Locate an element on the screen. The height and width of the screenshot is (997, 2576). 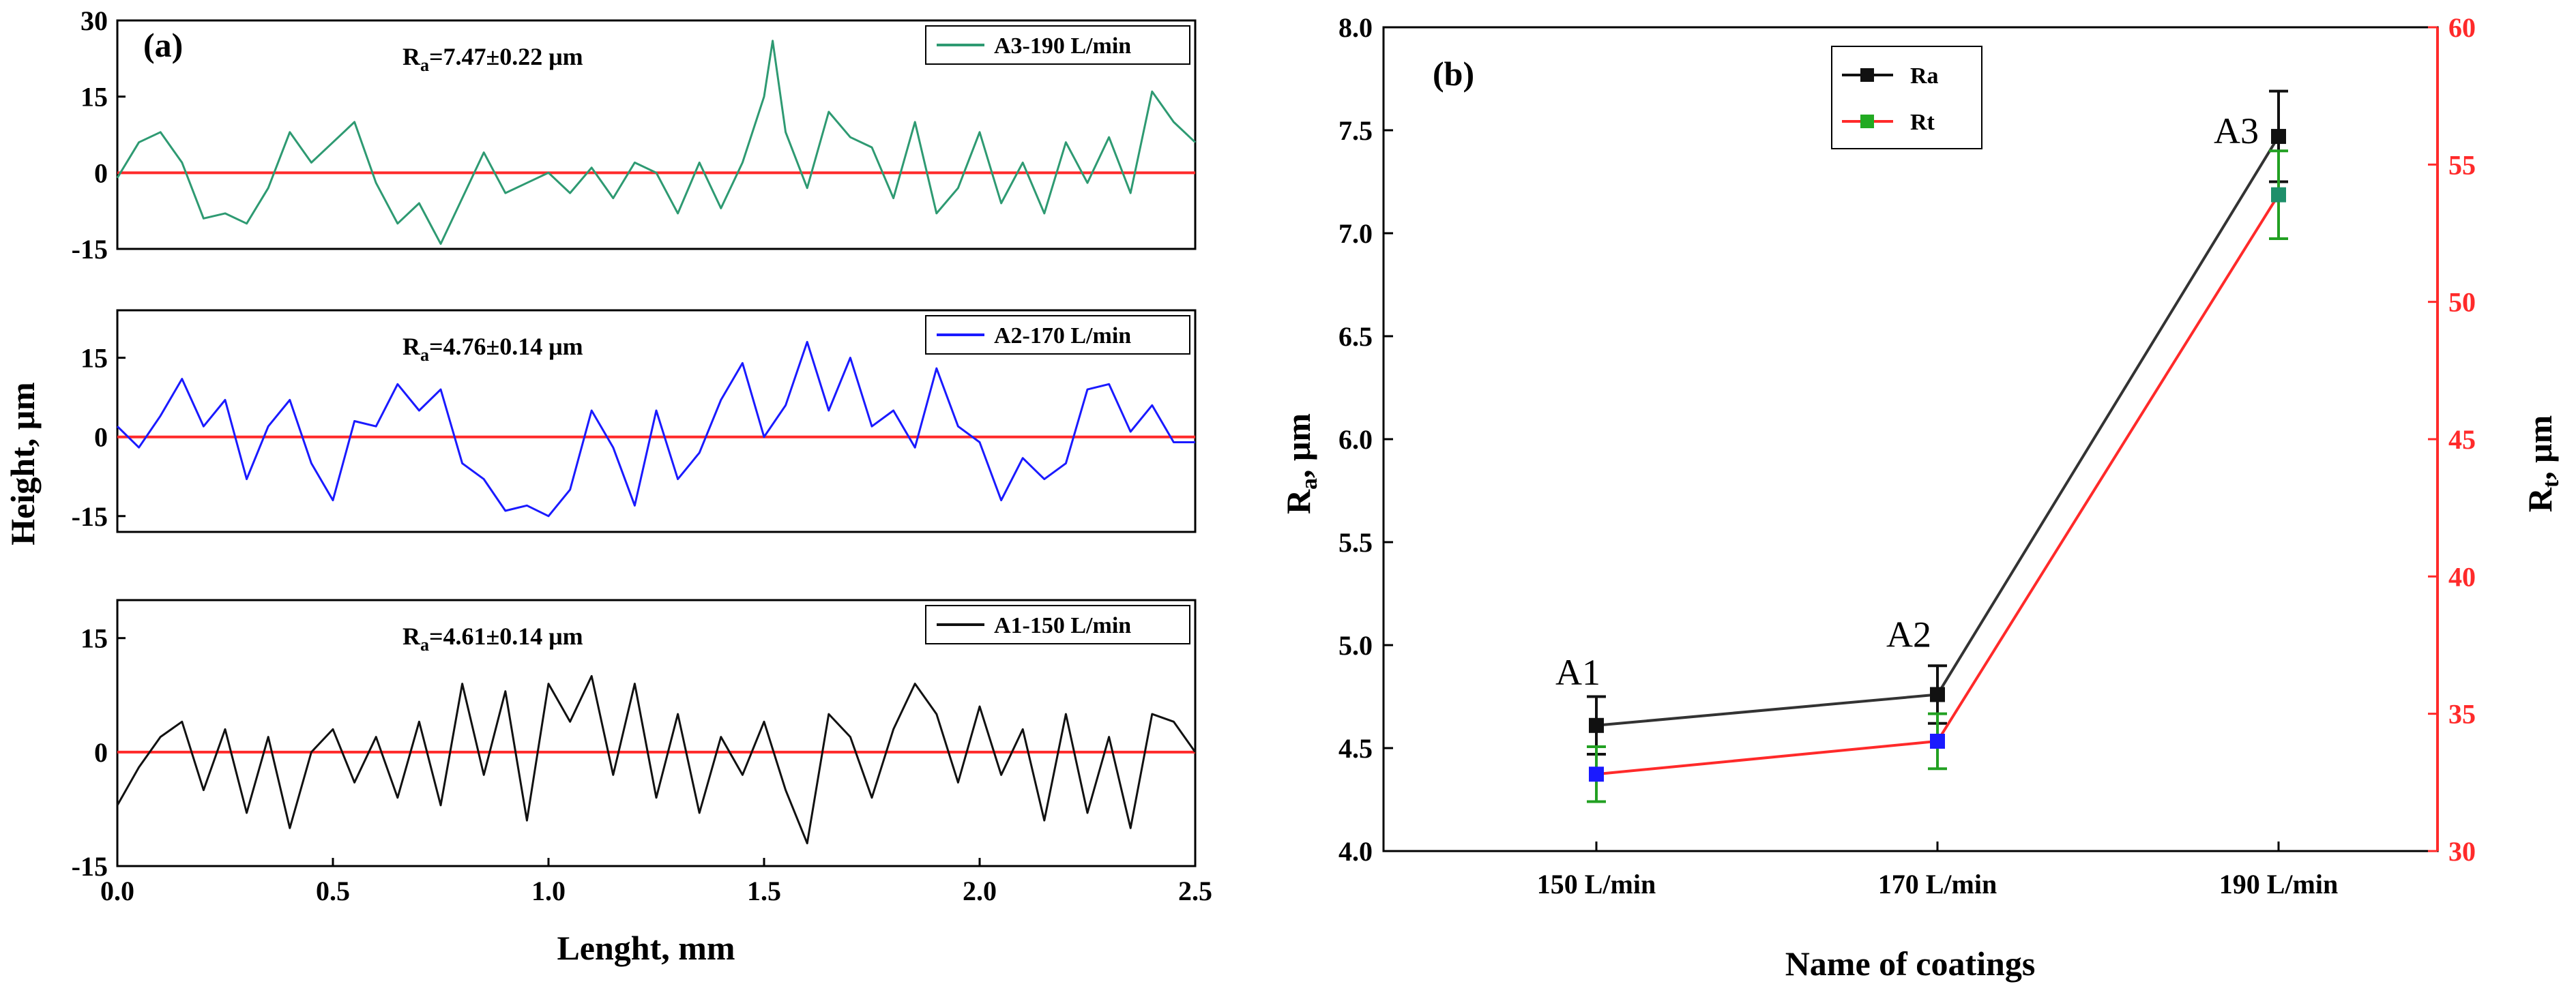
y-tick-label: 4.0 is located at coordinates (1355, 851).